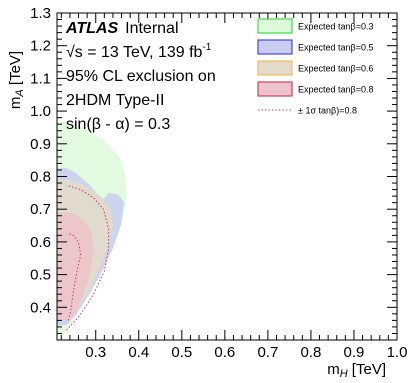 The width and height of the screenshot is (412, 383). What do you see at coordinates (397, 352) in the screenshot?
I see `x-tick-label: 1.0` at bounding box center [397, 352].